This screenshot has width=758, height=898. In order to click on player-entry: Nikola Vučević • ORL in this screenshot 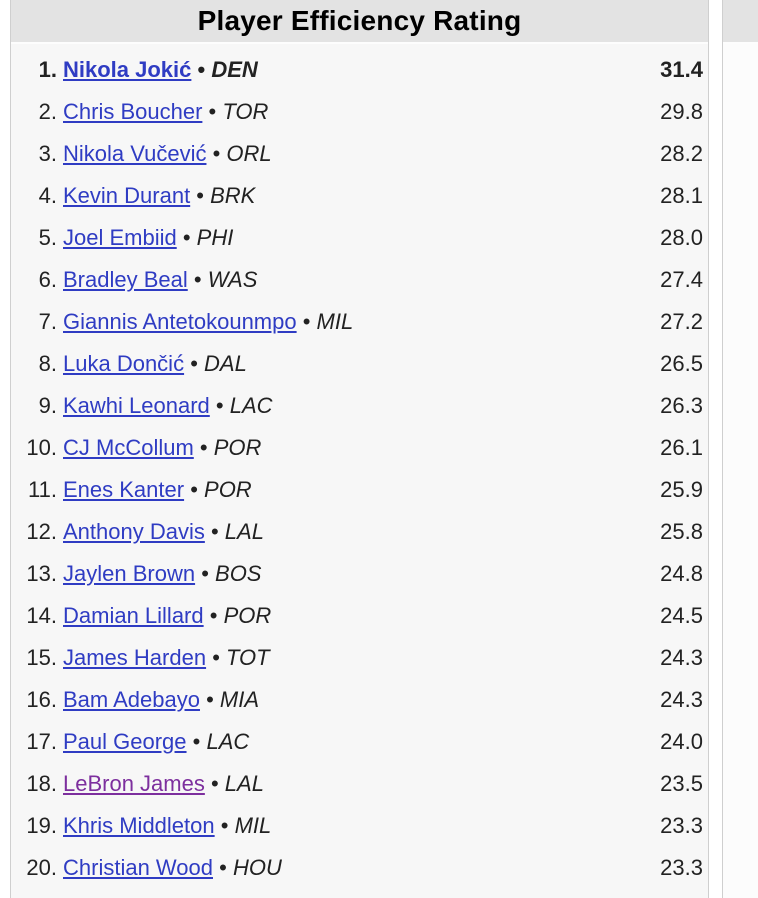, I will do `click(167, 154)`.